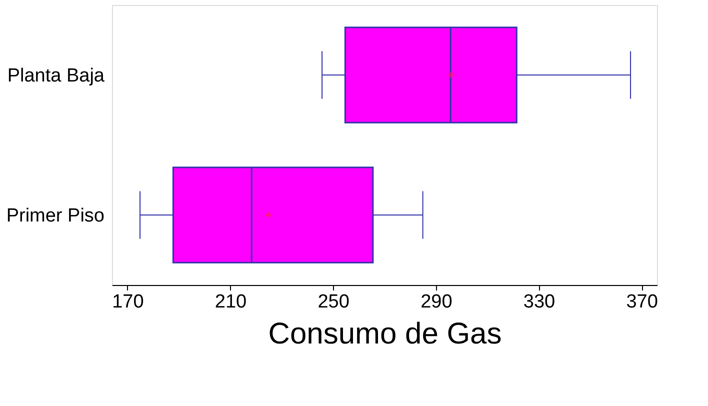 The height and width of the screenshot is (406, 708). What do you see at coordinates (230, 302) in the screenshot?
I see `x-tick-label: 210` at bounding box center [230, 302].